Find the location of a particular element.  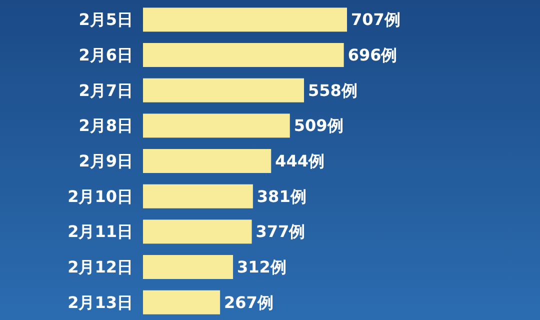

data-label: 267例 is located at coordinates (249, 302).